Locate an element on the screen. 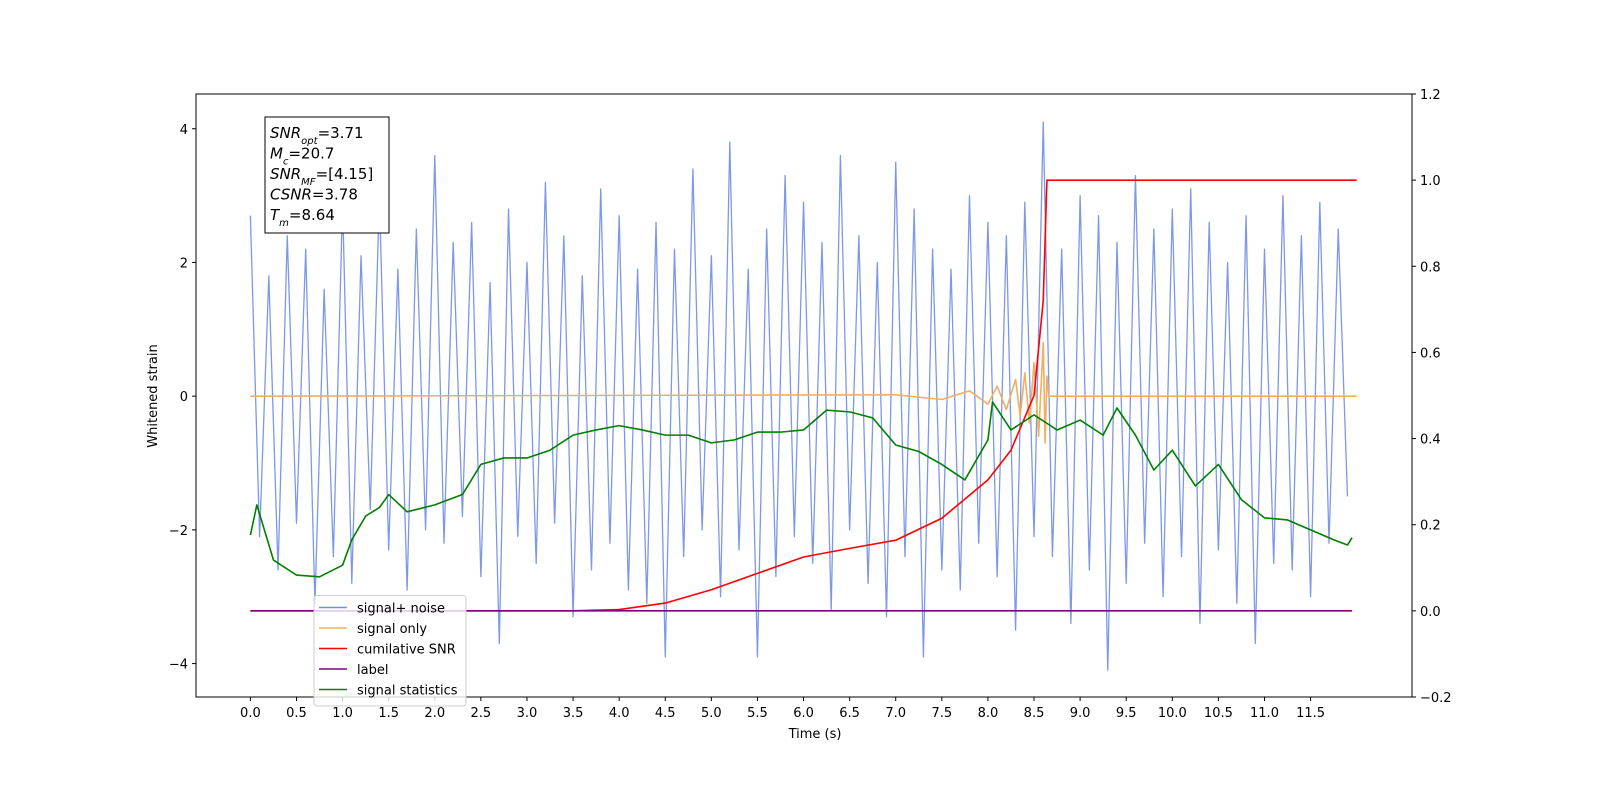 This screenshot has width=1600, height=800. y2-tick-label: 0.0 is located at coordinates (1430, 612).